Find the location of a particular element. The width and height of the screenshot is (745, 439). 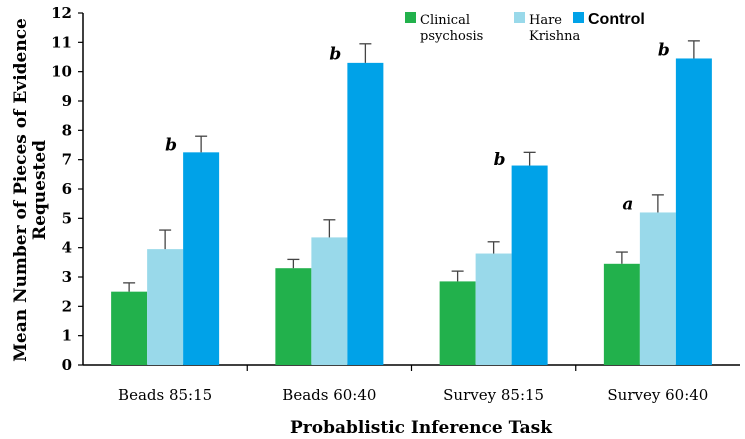

y-tick-label: 2 is located at coordinates (67, 306).